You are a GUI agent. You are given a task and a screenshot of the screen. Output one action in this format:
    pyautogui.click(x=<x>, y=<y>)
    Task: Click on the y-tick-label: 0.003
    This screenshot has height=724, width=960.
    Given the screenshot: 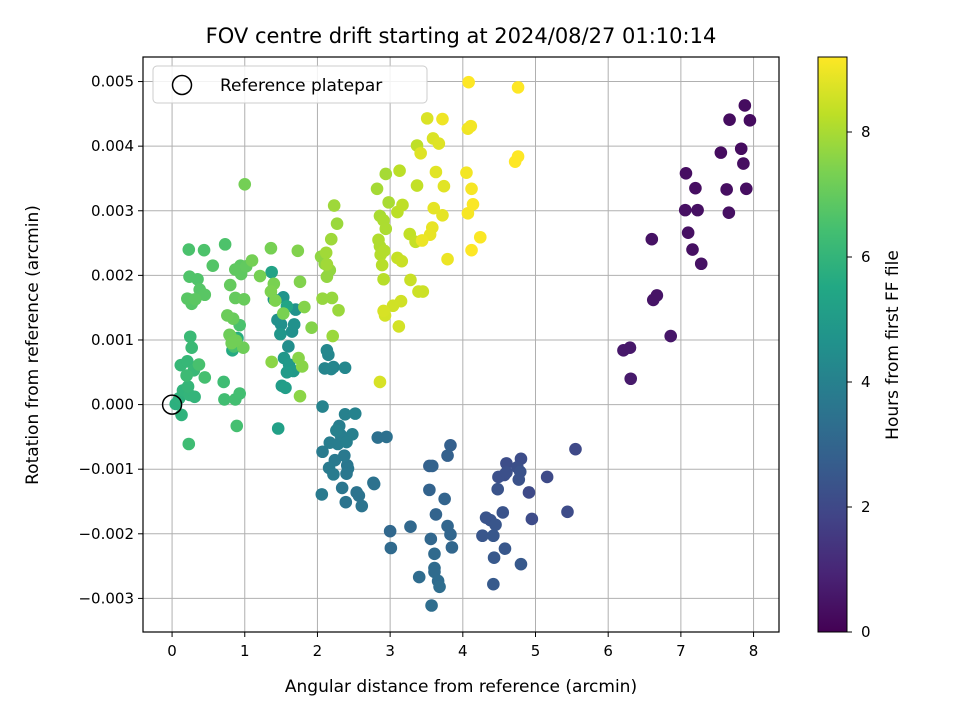 What is the action you would take?
    pyautogui.click(x=112, y=211)
    